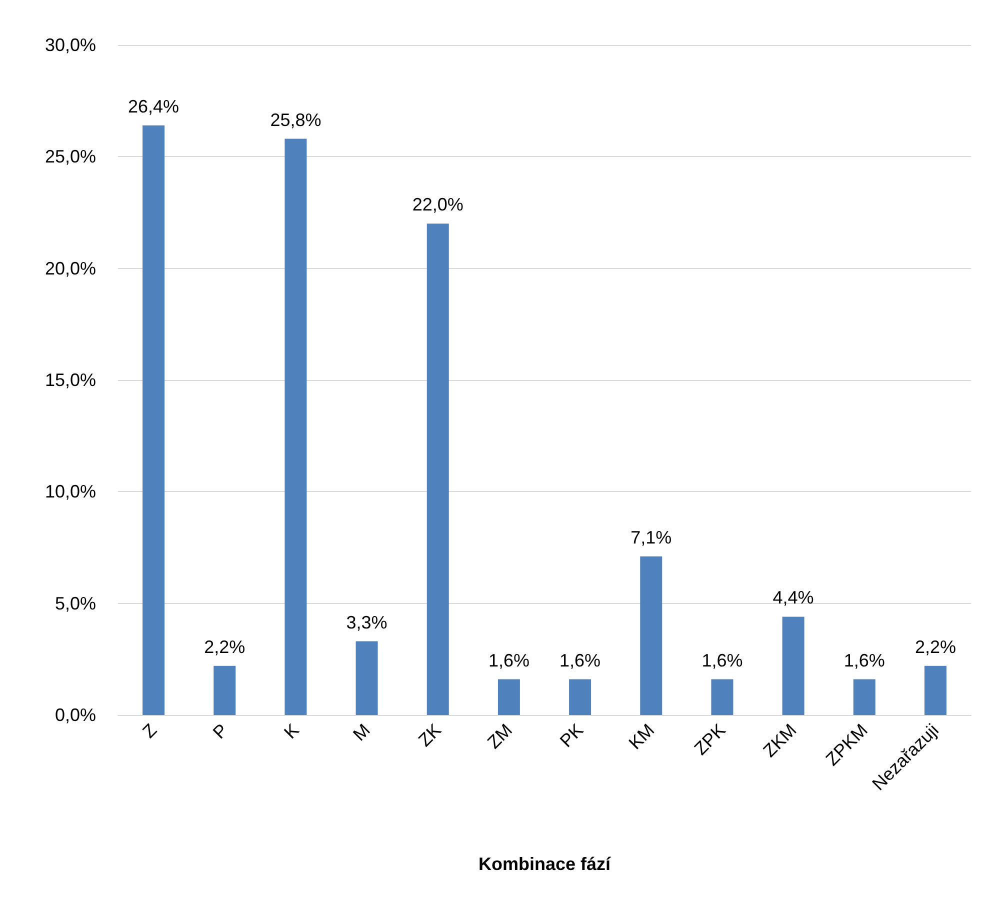 The image size is (985, 902). I want to click on data-label: 25,8%, so click(296, 120).